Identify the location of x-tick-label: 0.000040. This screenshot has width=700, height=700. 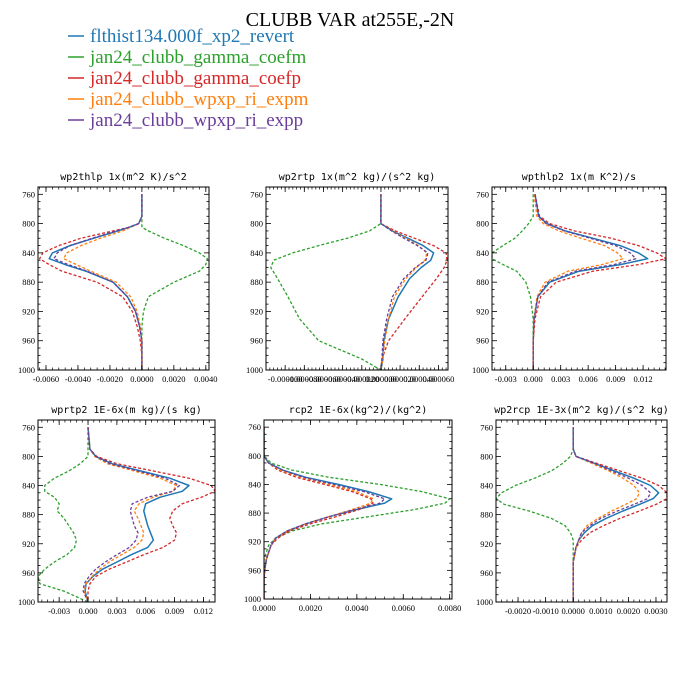
(419, 379).